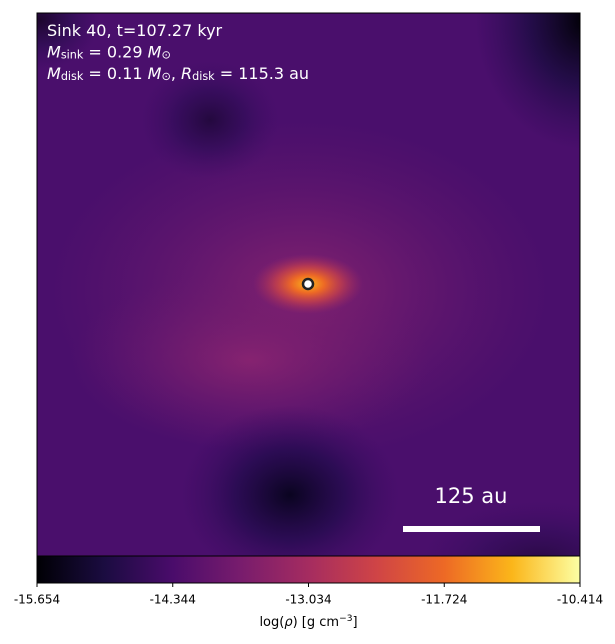 Image resolution: width=615 pixels, height=644 pixels. Describe the element at coordinates (37, 600) in the screenshot. I see `colorbar-tick-label: -15.654` at that location.